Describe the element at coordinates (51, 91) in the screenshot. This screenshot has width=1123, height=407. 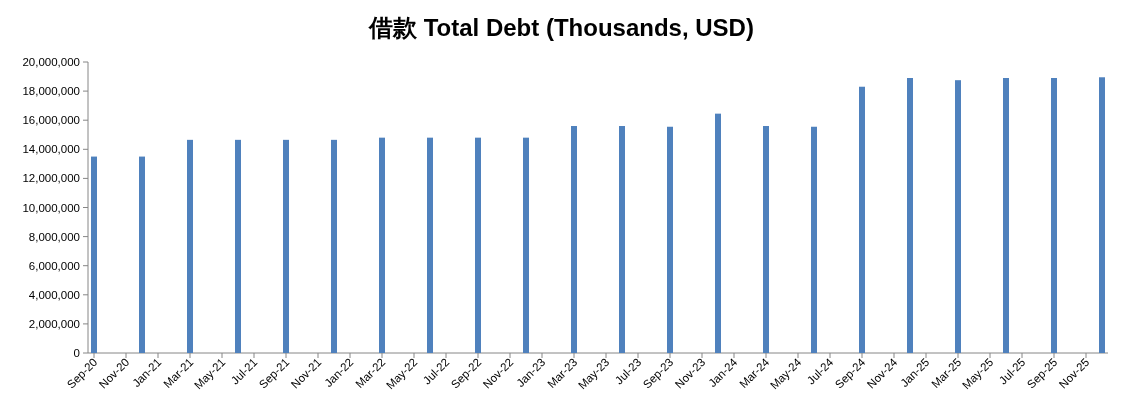
I see `y-tick-label: 18,000,000` at that location.